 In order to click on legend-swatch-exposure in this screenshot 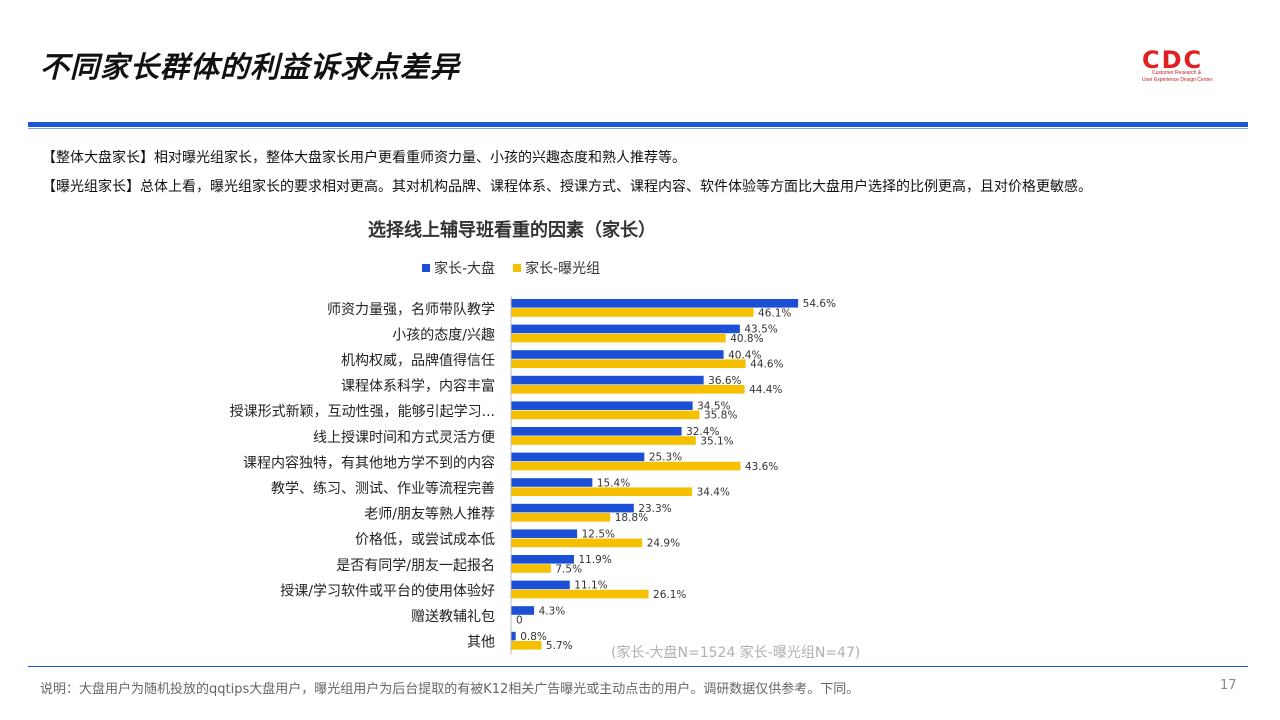, I will do `click(517, 268)`.